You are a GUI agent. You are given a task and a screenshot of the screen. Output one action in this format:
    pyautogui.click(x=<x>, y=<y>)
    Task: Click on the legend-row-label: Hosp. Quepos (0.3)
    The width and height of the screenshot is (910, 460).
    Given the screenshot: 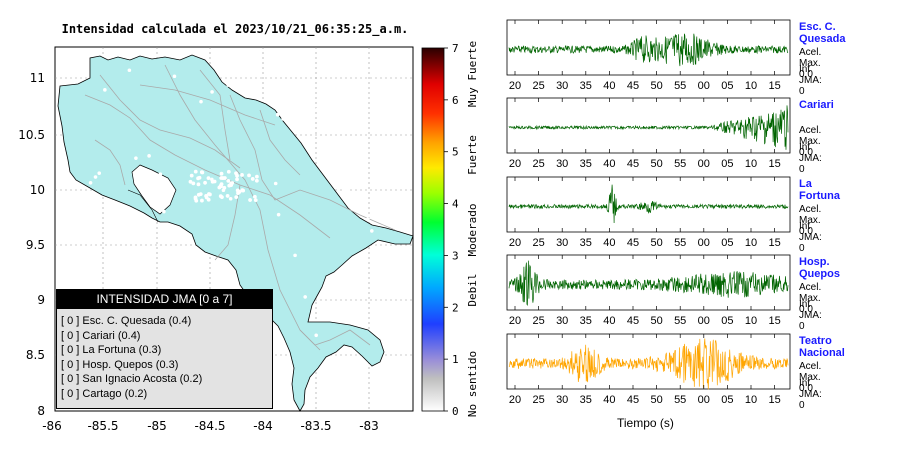 What is the action you would take?
    pyautogui.click(x=130, y=364)
    